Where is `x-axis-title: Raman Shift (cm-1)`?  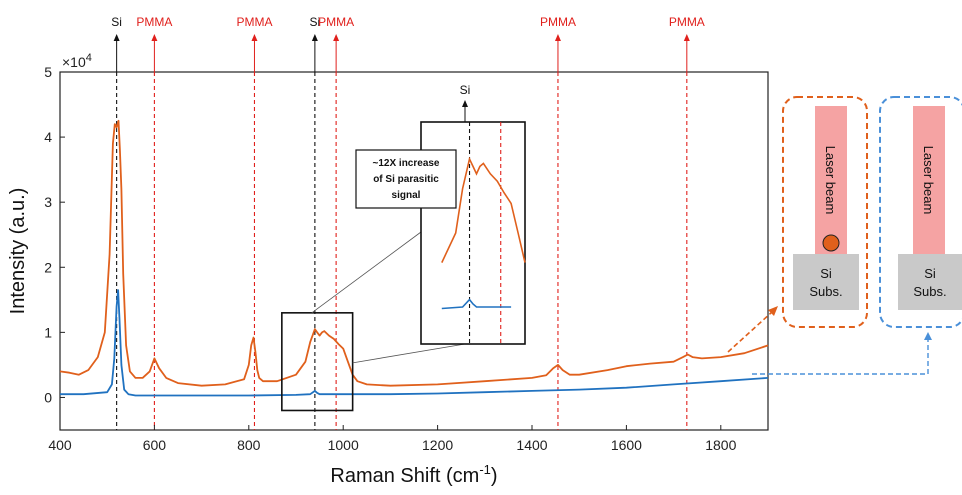
x-axis-title: Raman Shift (cm-1) is located at coordinates (413, 474).